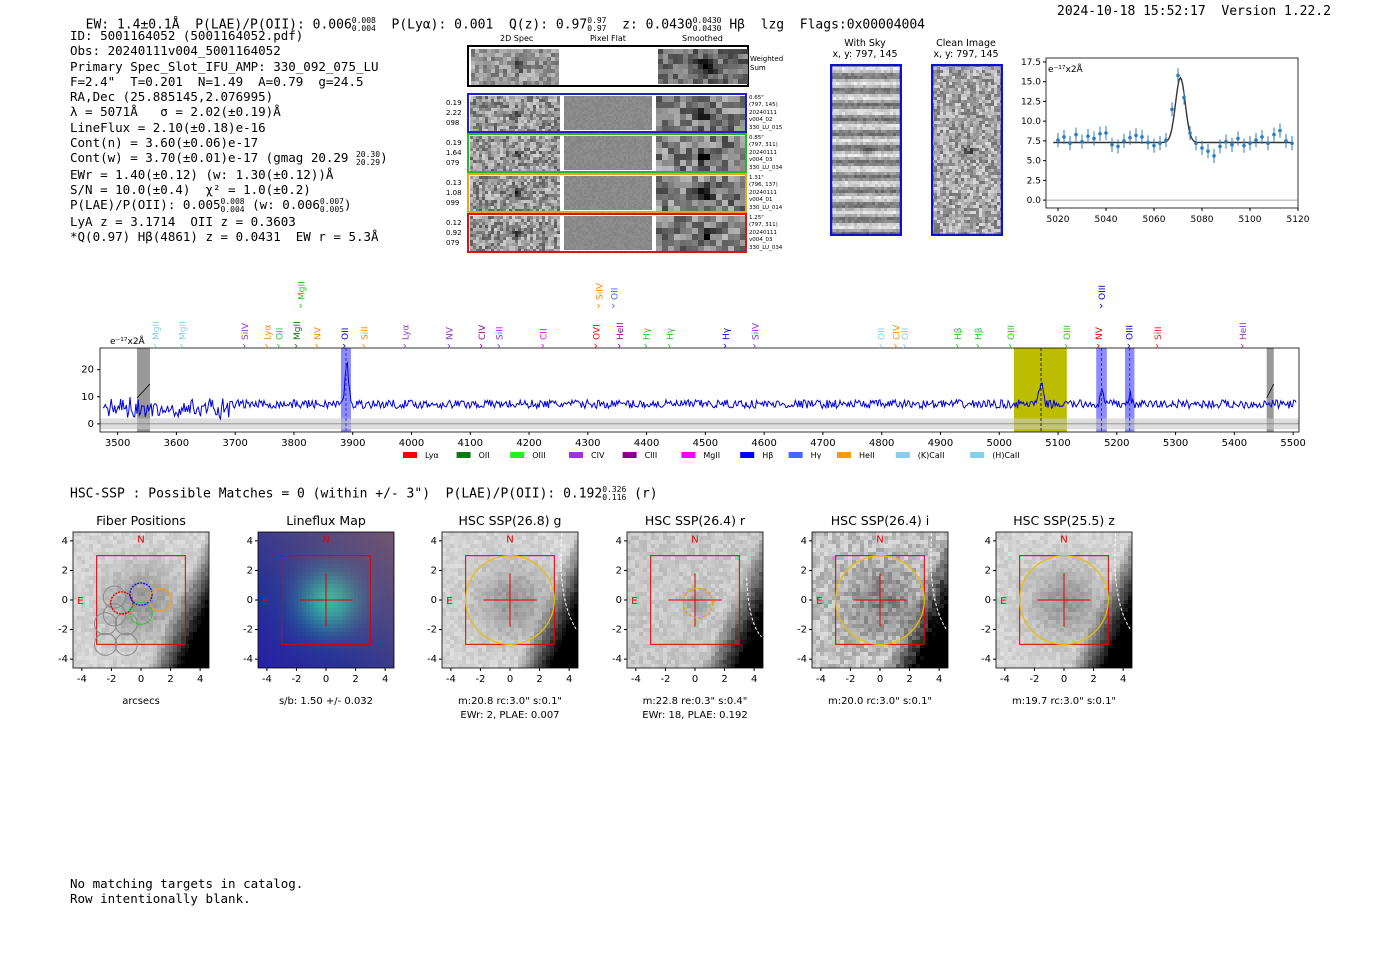 The width and height of the screenshot is (1400, 953). What do you see at coordinates (737, 25) in the screenshot?
I see `header-line: Hβ` at bounding box center [737, 25].